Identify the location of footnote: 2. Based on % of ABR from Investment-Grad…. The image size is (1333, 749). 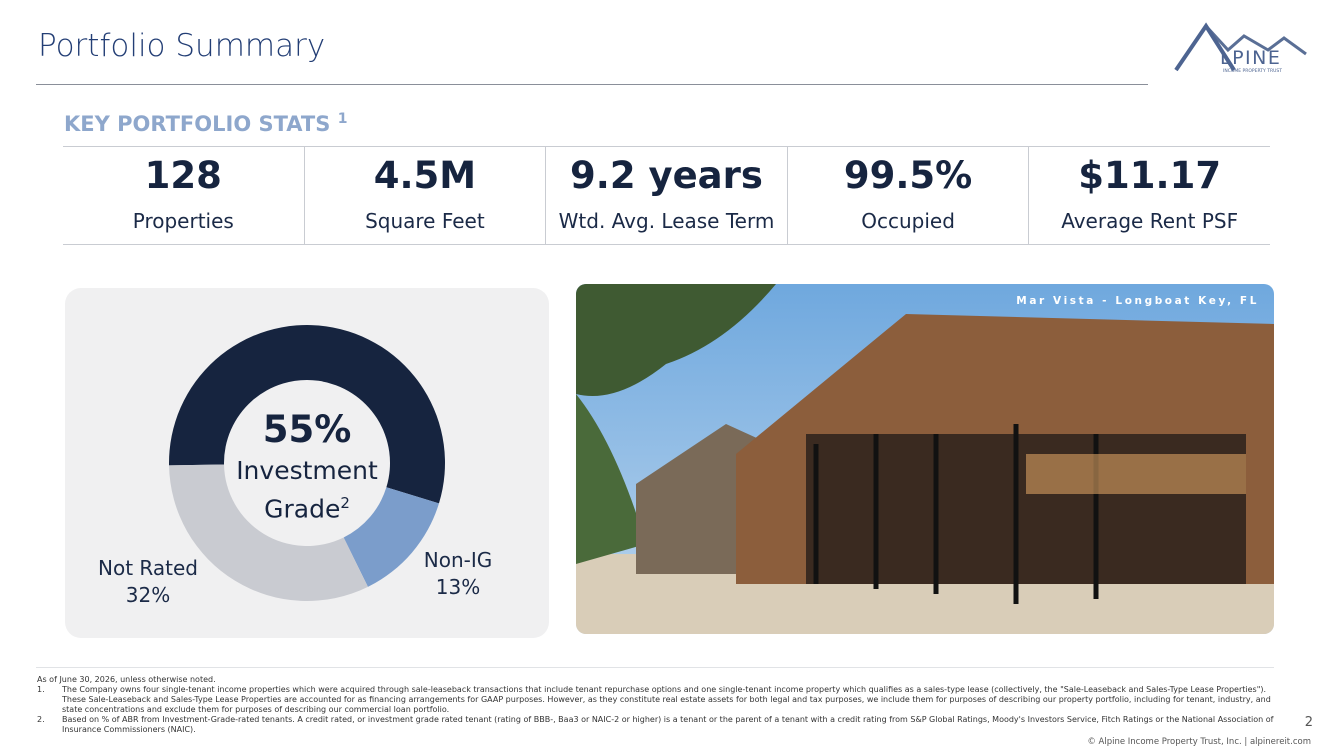
(662, 725).